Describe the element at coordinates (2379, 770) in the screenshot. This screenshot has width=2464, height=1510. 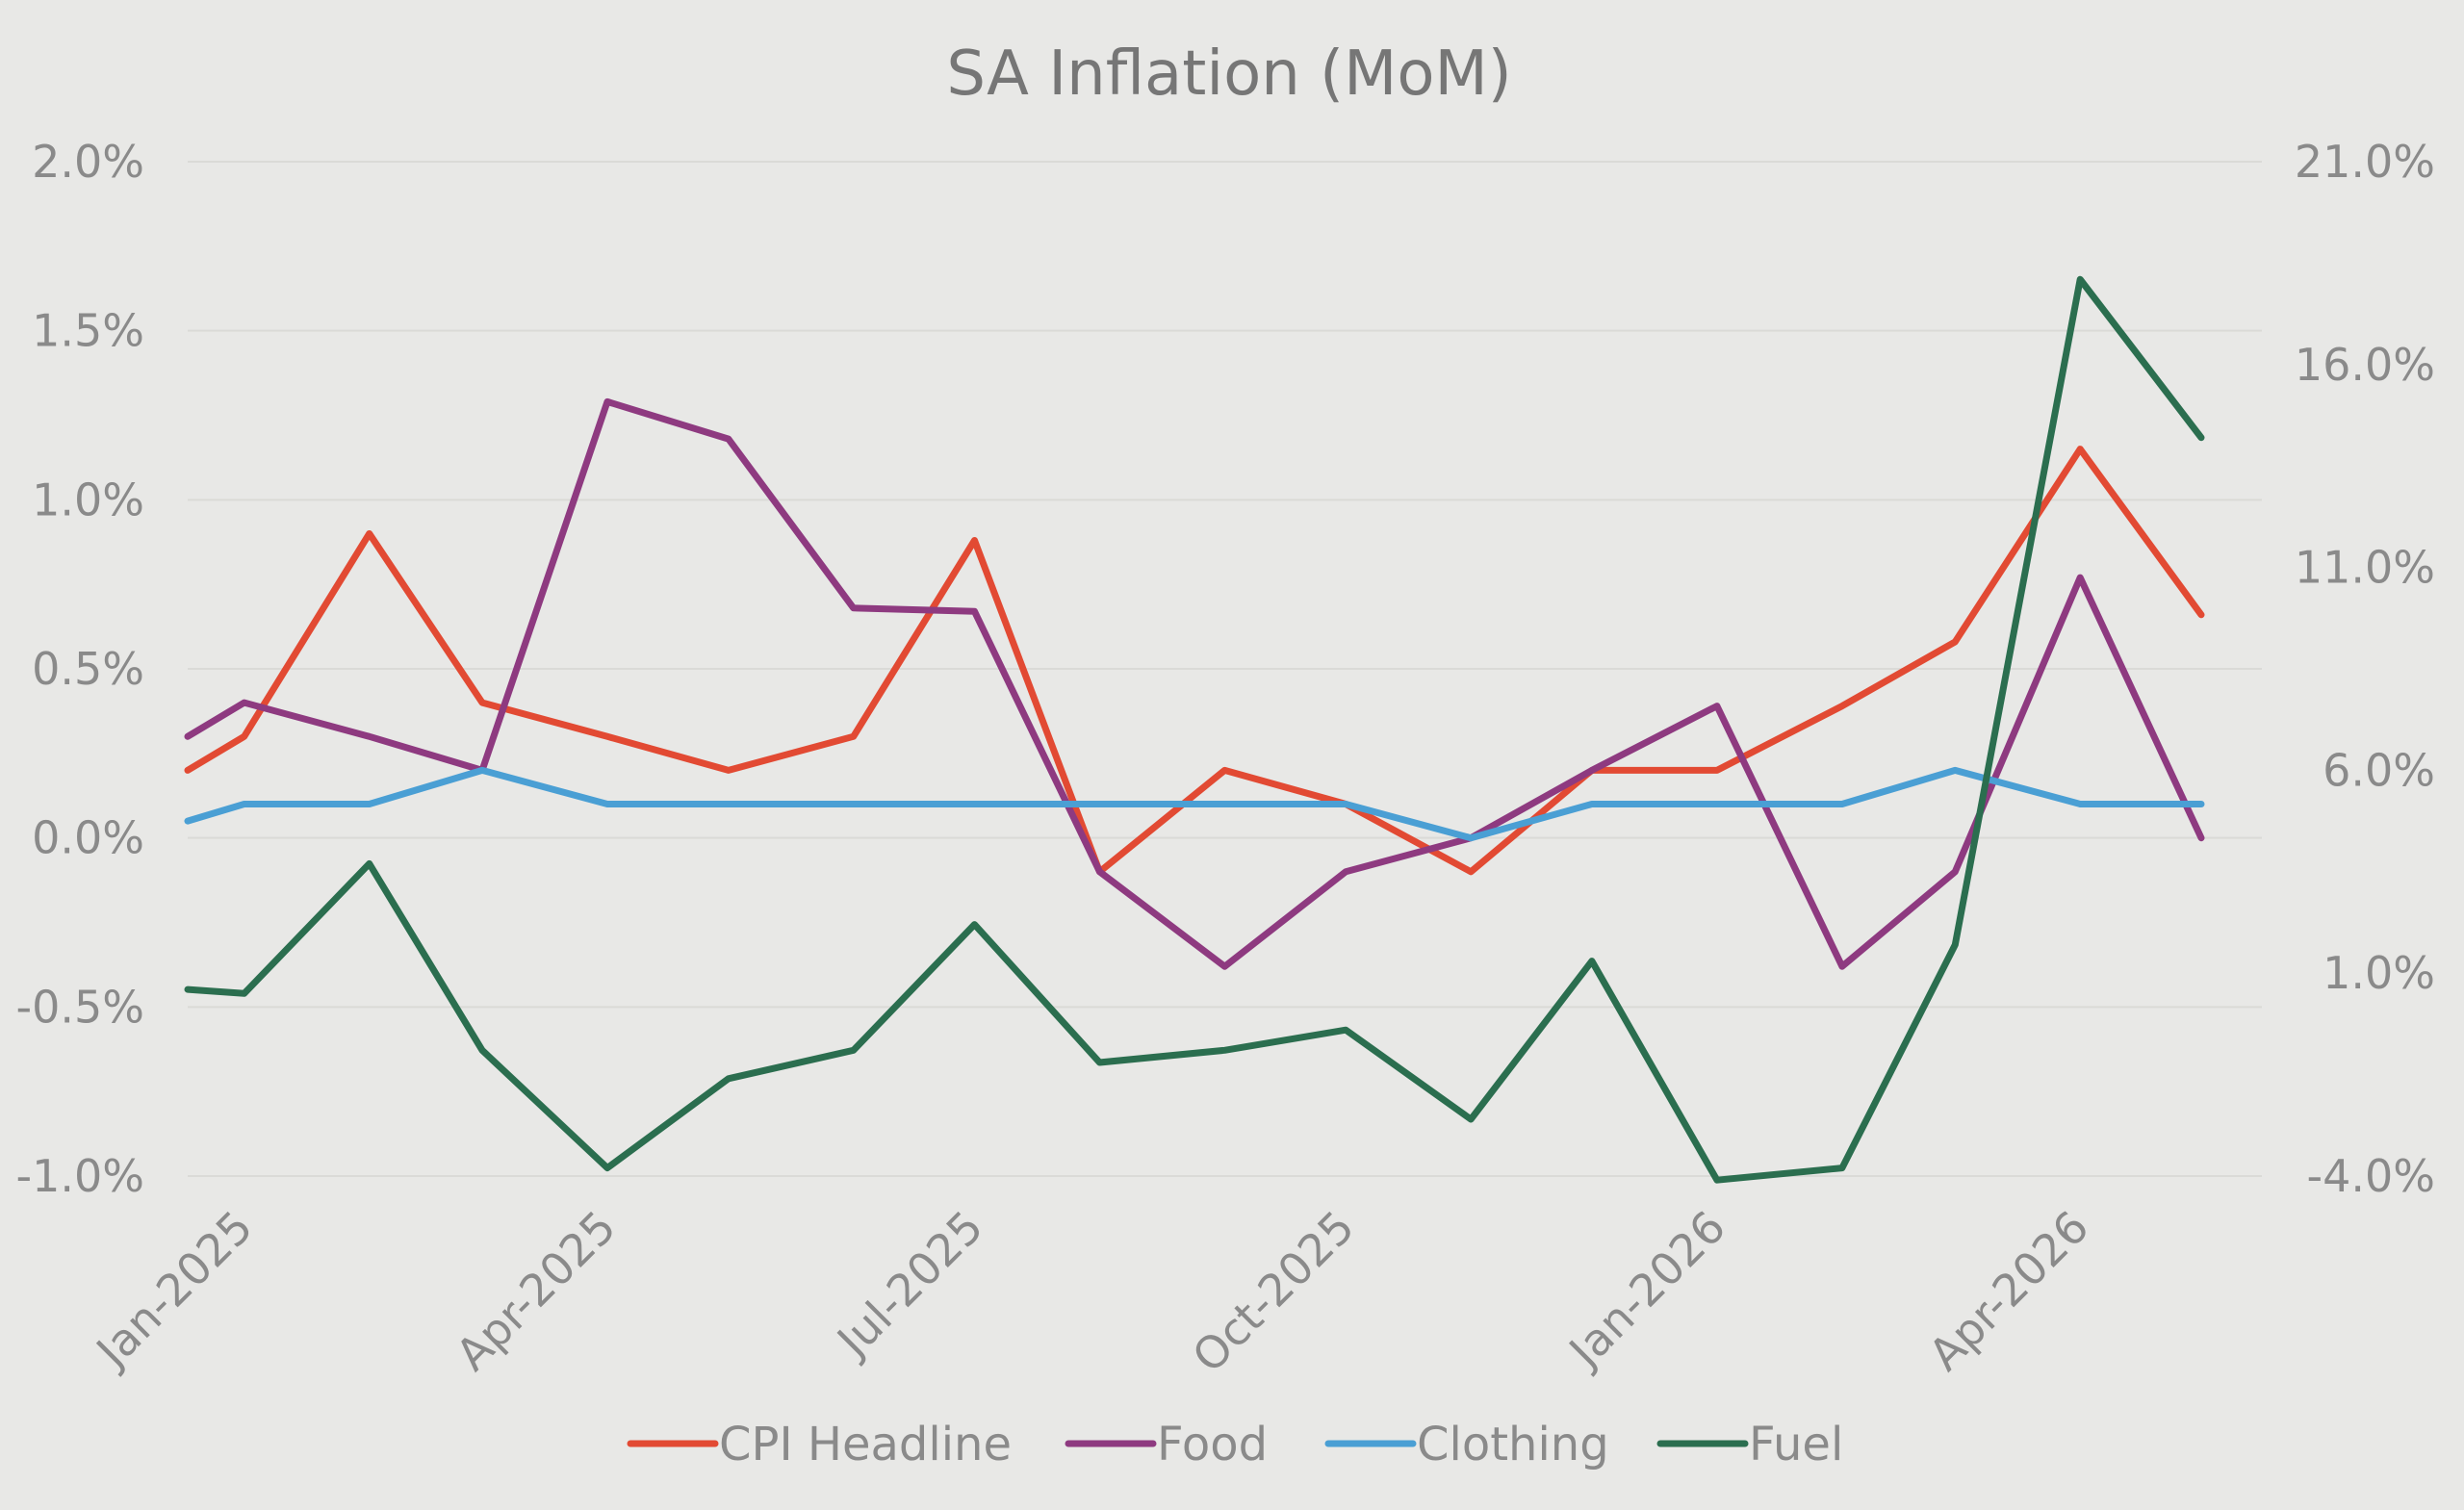
I see `right-y-tick-label: 6.0%` at that location.